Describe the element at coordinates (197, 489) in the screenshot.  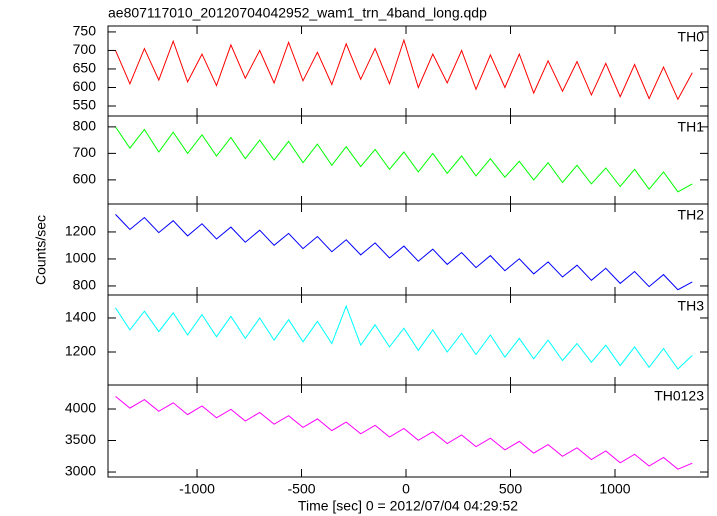
I see `x-tick-label: -1000` at that location.